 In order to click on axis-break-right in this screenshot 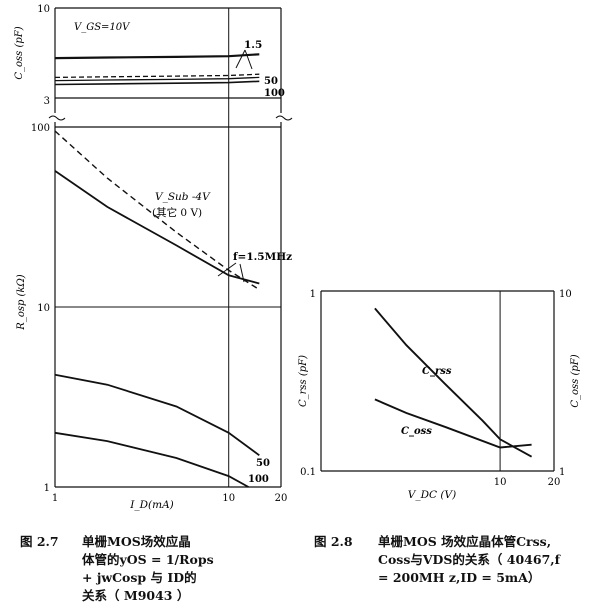, I will do `click(284, 118)`.